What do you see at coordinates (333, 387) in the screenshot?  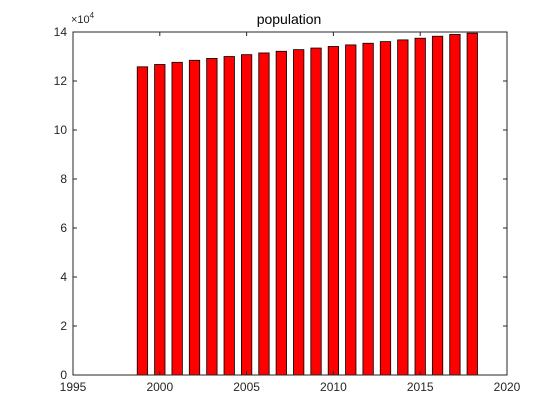 I see `x-tick-label: 2010` at bounding box center [333, 387].